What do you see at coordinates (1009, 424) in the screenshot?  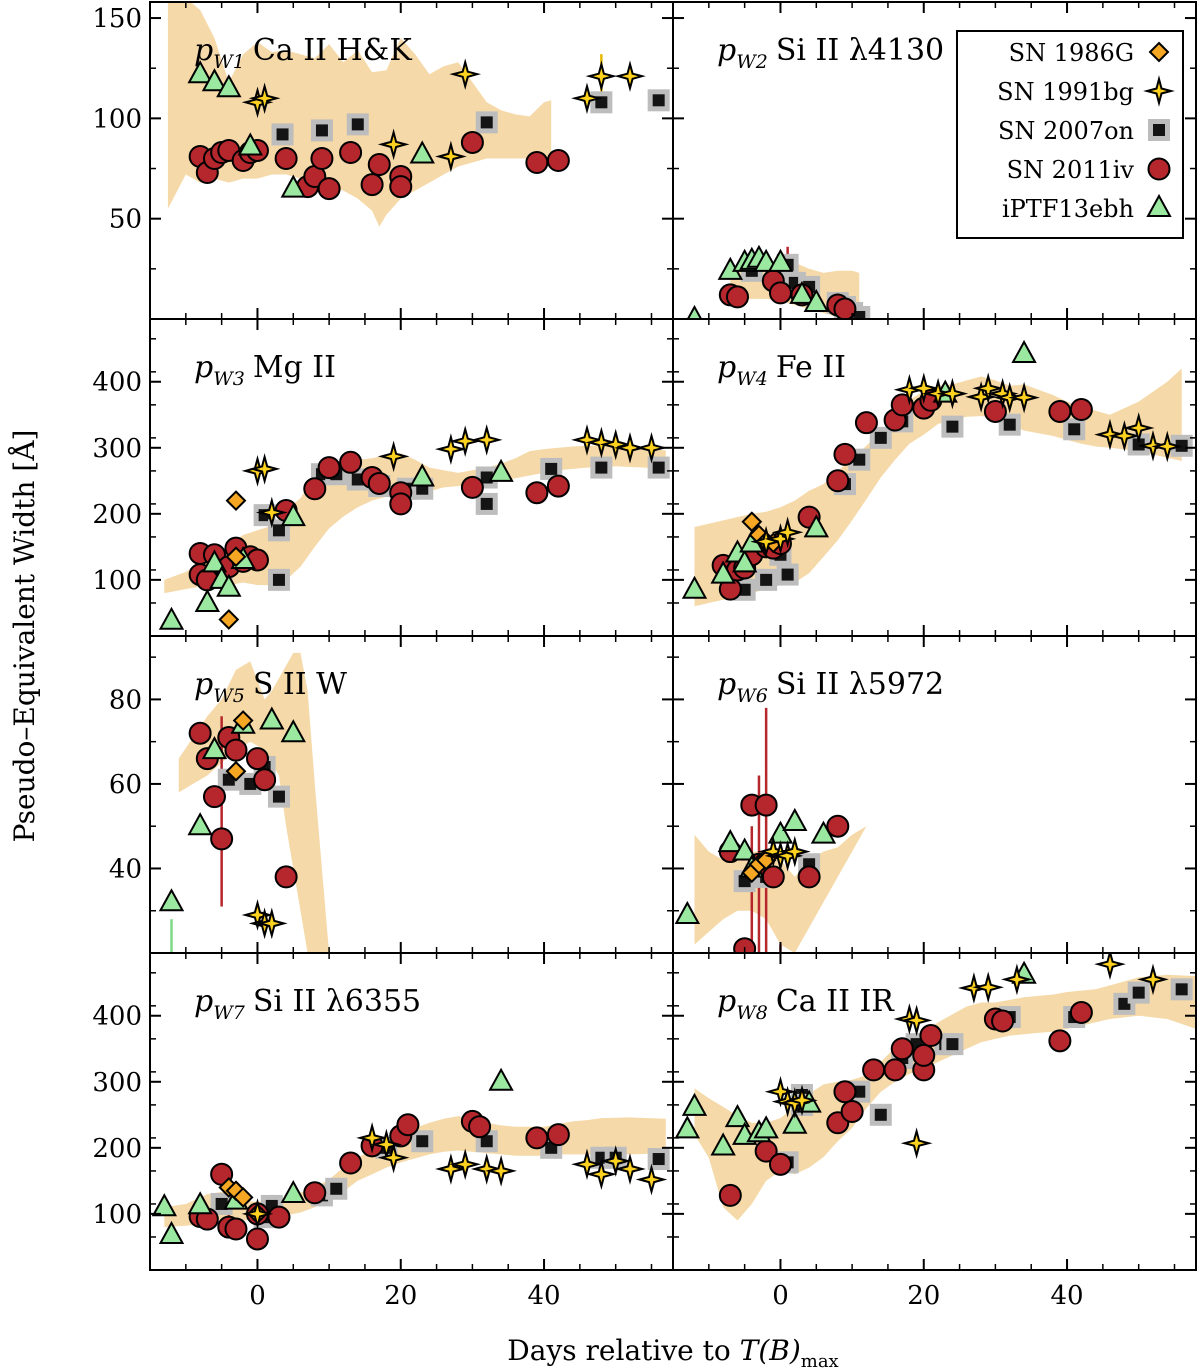 I see `point-pW4-sn2007on-9-core` at bounding box center [1009, 424].